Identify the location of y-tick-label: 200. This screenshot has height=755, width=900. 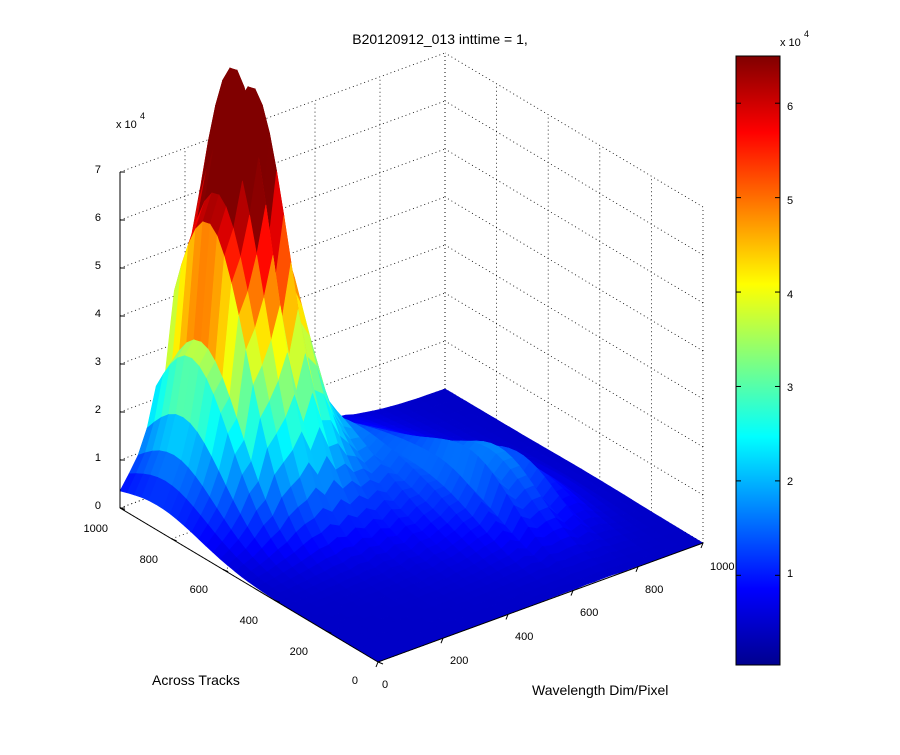
(459, 661).